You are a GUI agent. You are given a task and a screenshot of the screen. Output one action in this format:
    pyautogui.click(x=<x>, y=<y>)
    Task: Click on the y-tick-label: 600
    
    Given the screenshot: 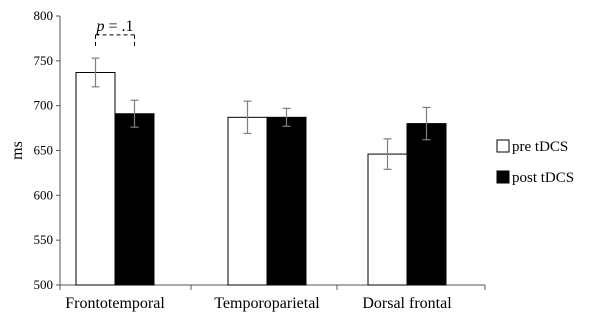 What is the action you would take?
    pyautogui.click(x=44, y=194)
    